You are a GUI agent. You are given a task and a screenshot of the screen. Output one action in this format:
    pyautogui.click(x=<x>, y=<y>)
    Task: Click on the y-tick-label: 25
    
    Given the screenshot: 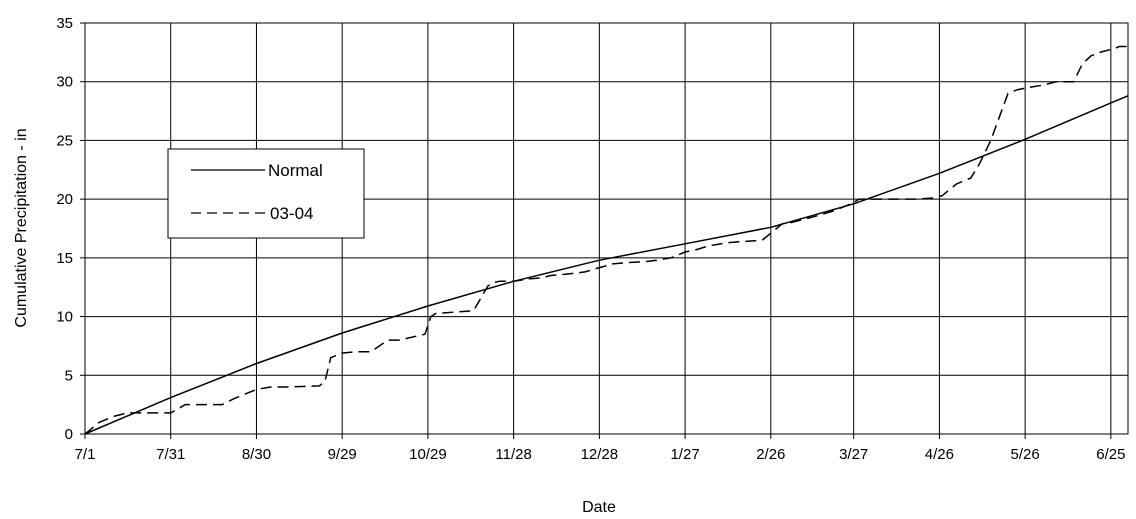 What is the action you would take?
    pyautogui.click(x=64, y=140)
    